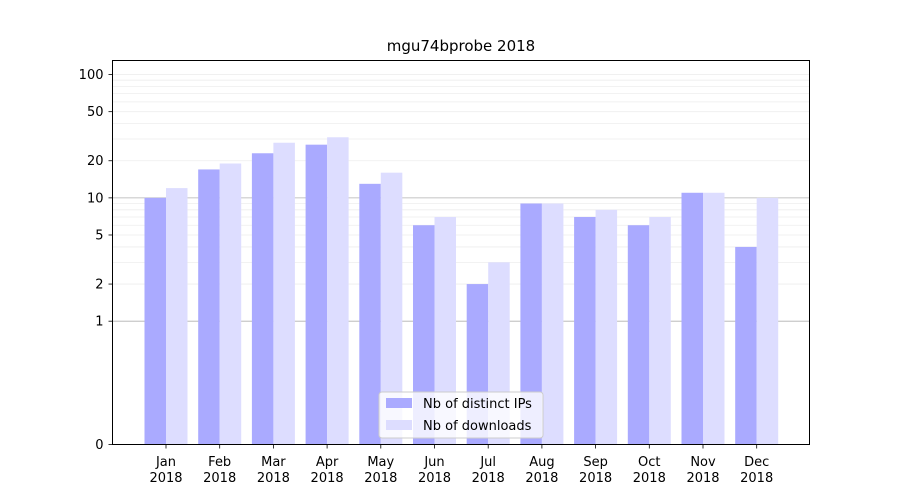 Image resolution: width=900 pixels, height=500 pixels. What do you see at coordinates (327, 462) in the screenshot?
I see `x-tick-label-month: Apr` at bounding box center [327, 462].